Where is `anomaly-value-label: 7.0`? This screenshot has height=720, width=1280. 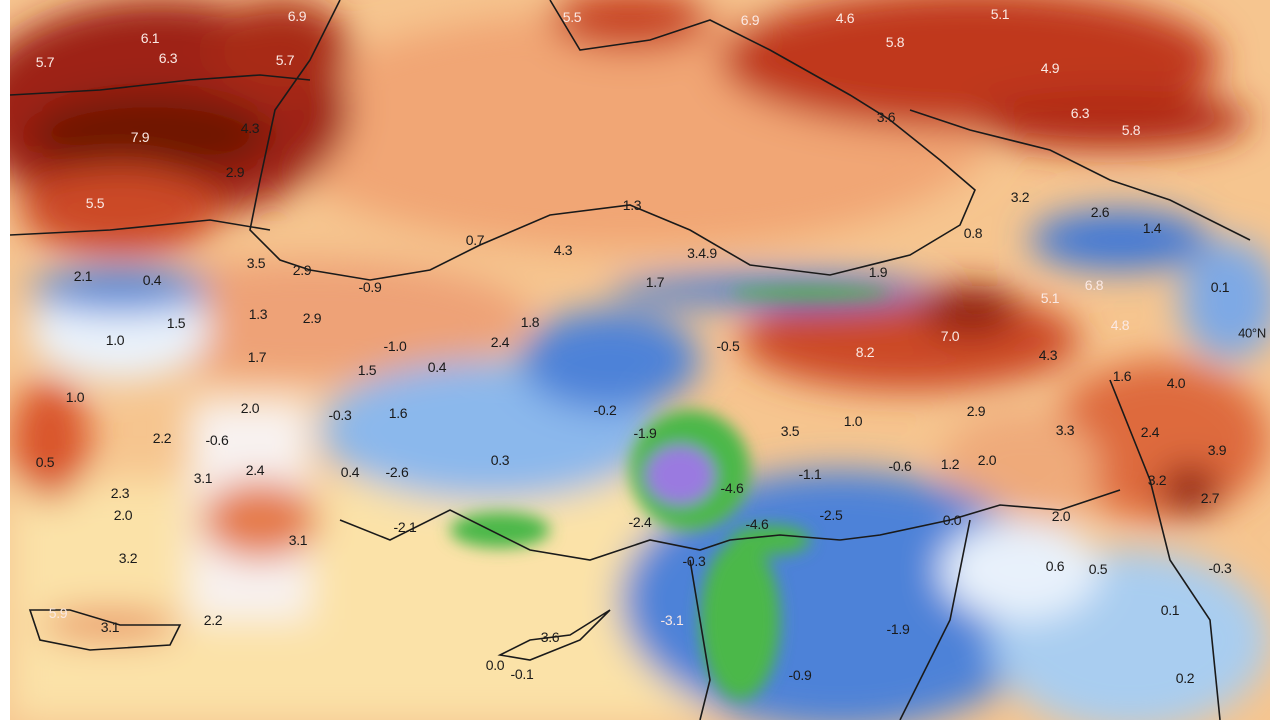
anomaly-value-label: 7.0 is located at coordinates (950, 336).